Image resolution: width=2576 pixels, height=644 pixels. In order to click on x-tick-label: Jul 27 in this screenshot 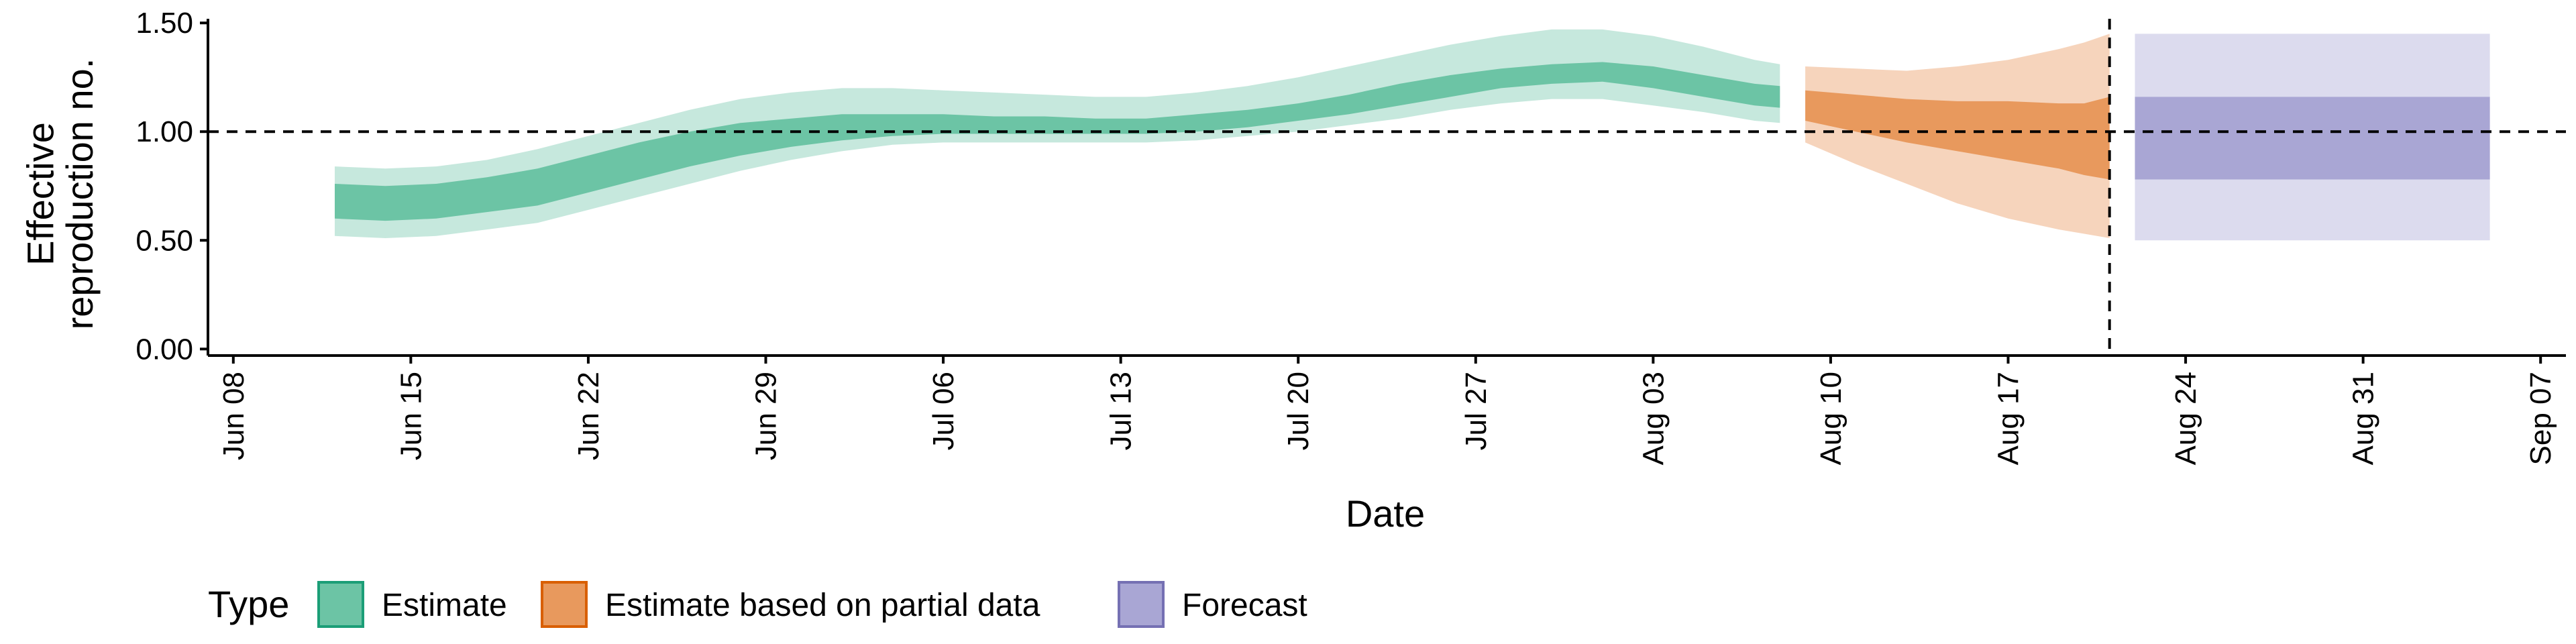, I will do `click(1476, 411)`.